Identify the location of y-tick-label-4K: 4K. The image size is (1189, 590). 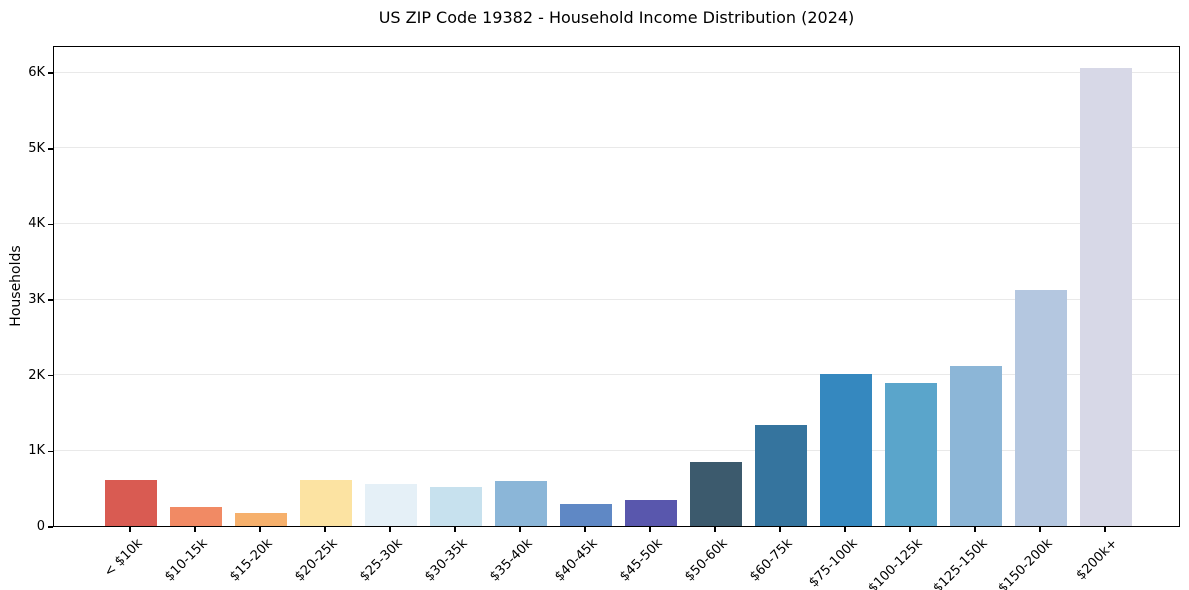
(36, 224).